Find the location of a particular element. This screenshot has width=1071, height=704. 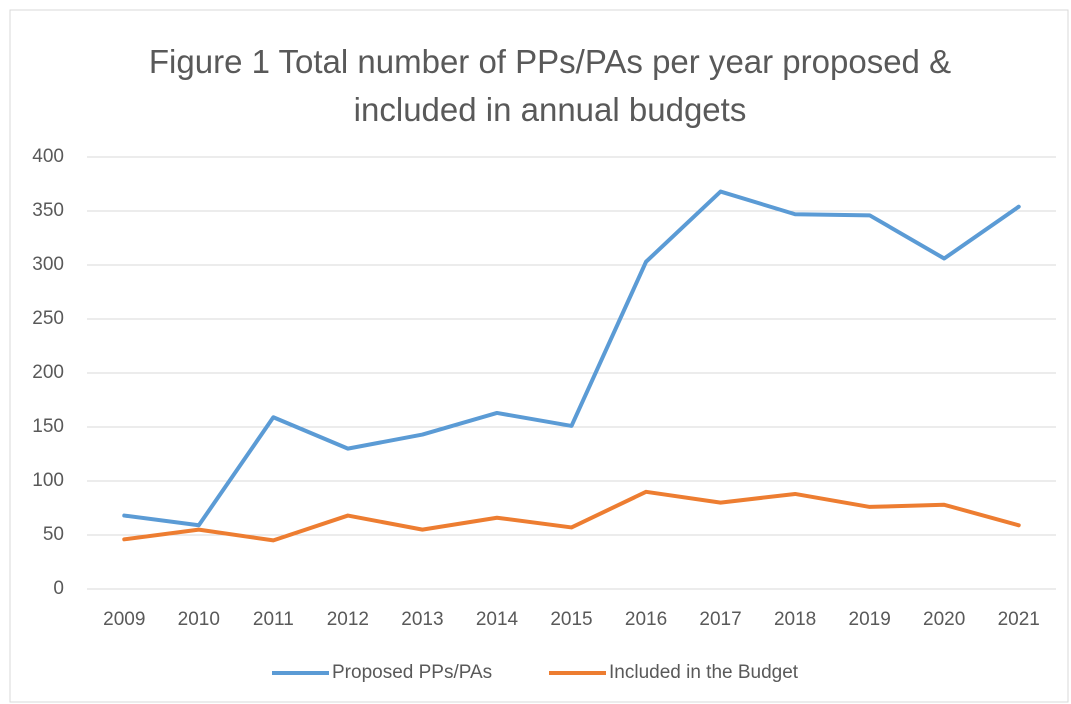

y-tick-label: 350 is located at coordinates (48, 210).